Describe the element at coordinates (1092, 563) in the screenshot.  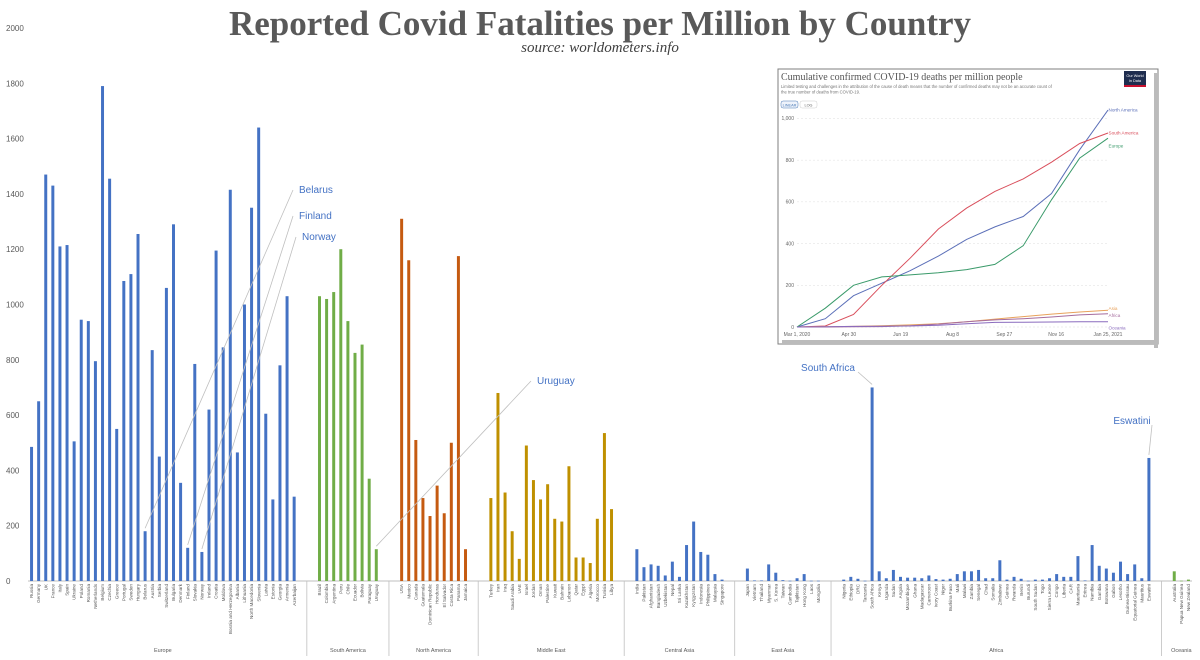
I see `bar-namibia` at that location.